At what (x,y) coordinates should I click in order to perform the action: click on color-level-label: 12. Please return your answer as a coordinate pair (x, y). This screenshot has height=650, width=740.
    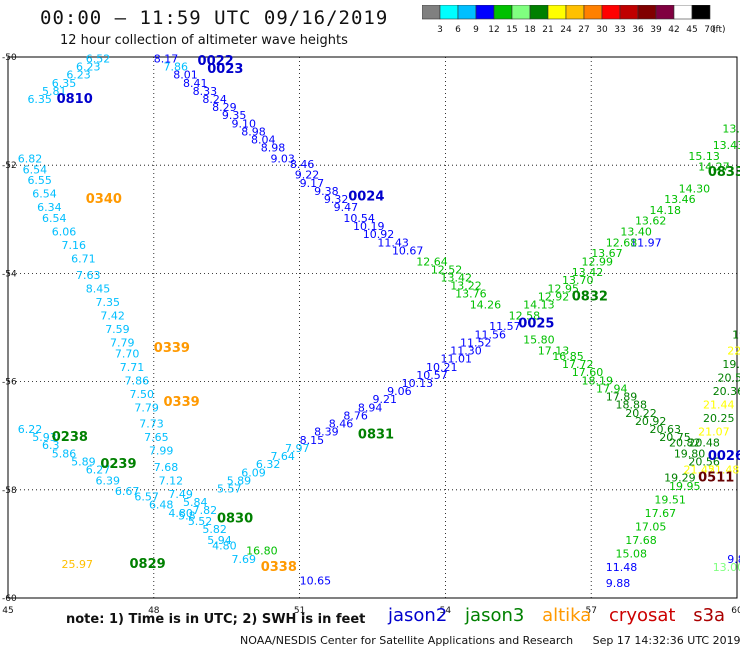
    Looking at the image, I should click on (493, 30).